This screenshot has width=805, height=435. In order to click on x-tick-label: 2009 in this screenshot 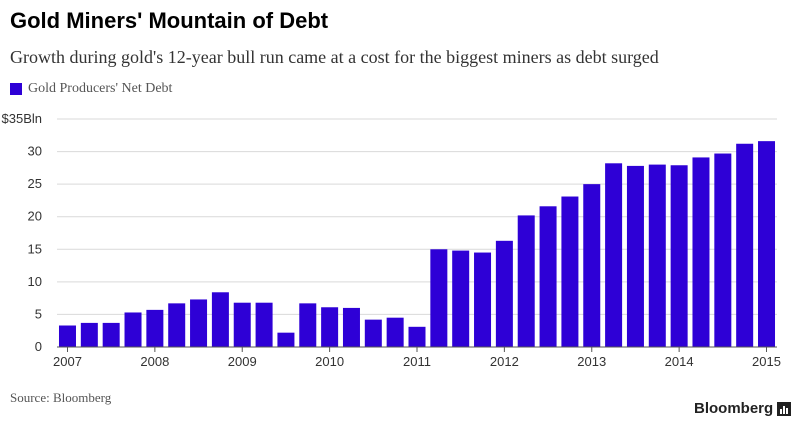, I will do `click(242, 361)`.